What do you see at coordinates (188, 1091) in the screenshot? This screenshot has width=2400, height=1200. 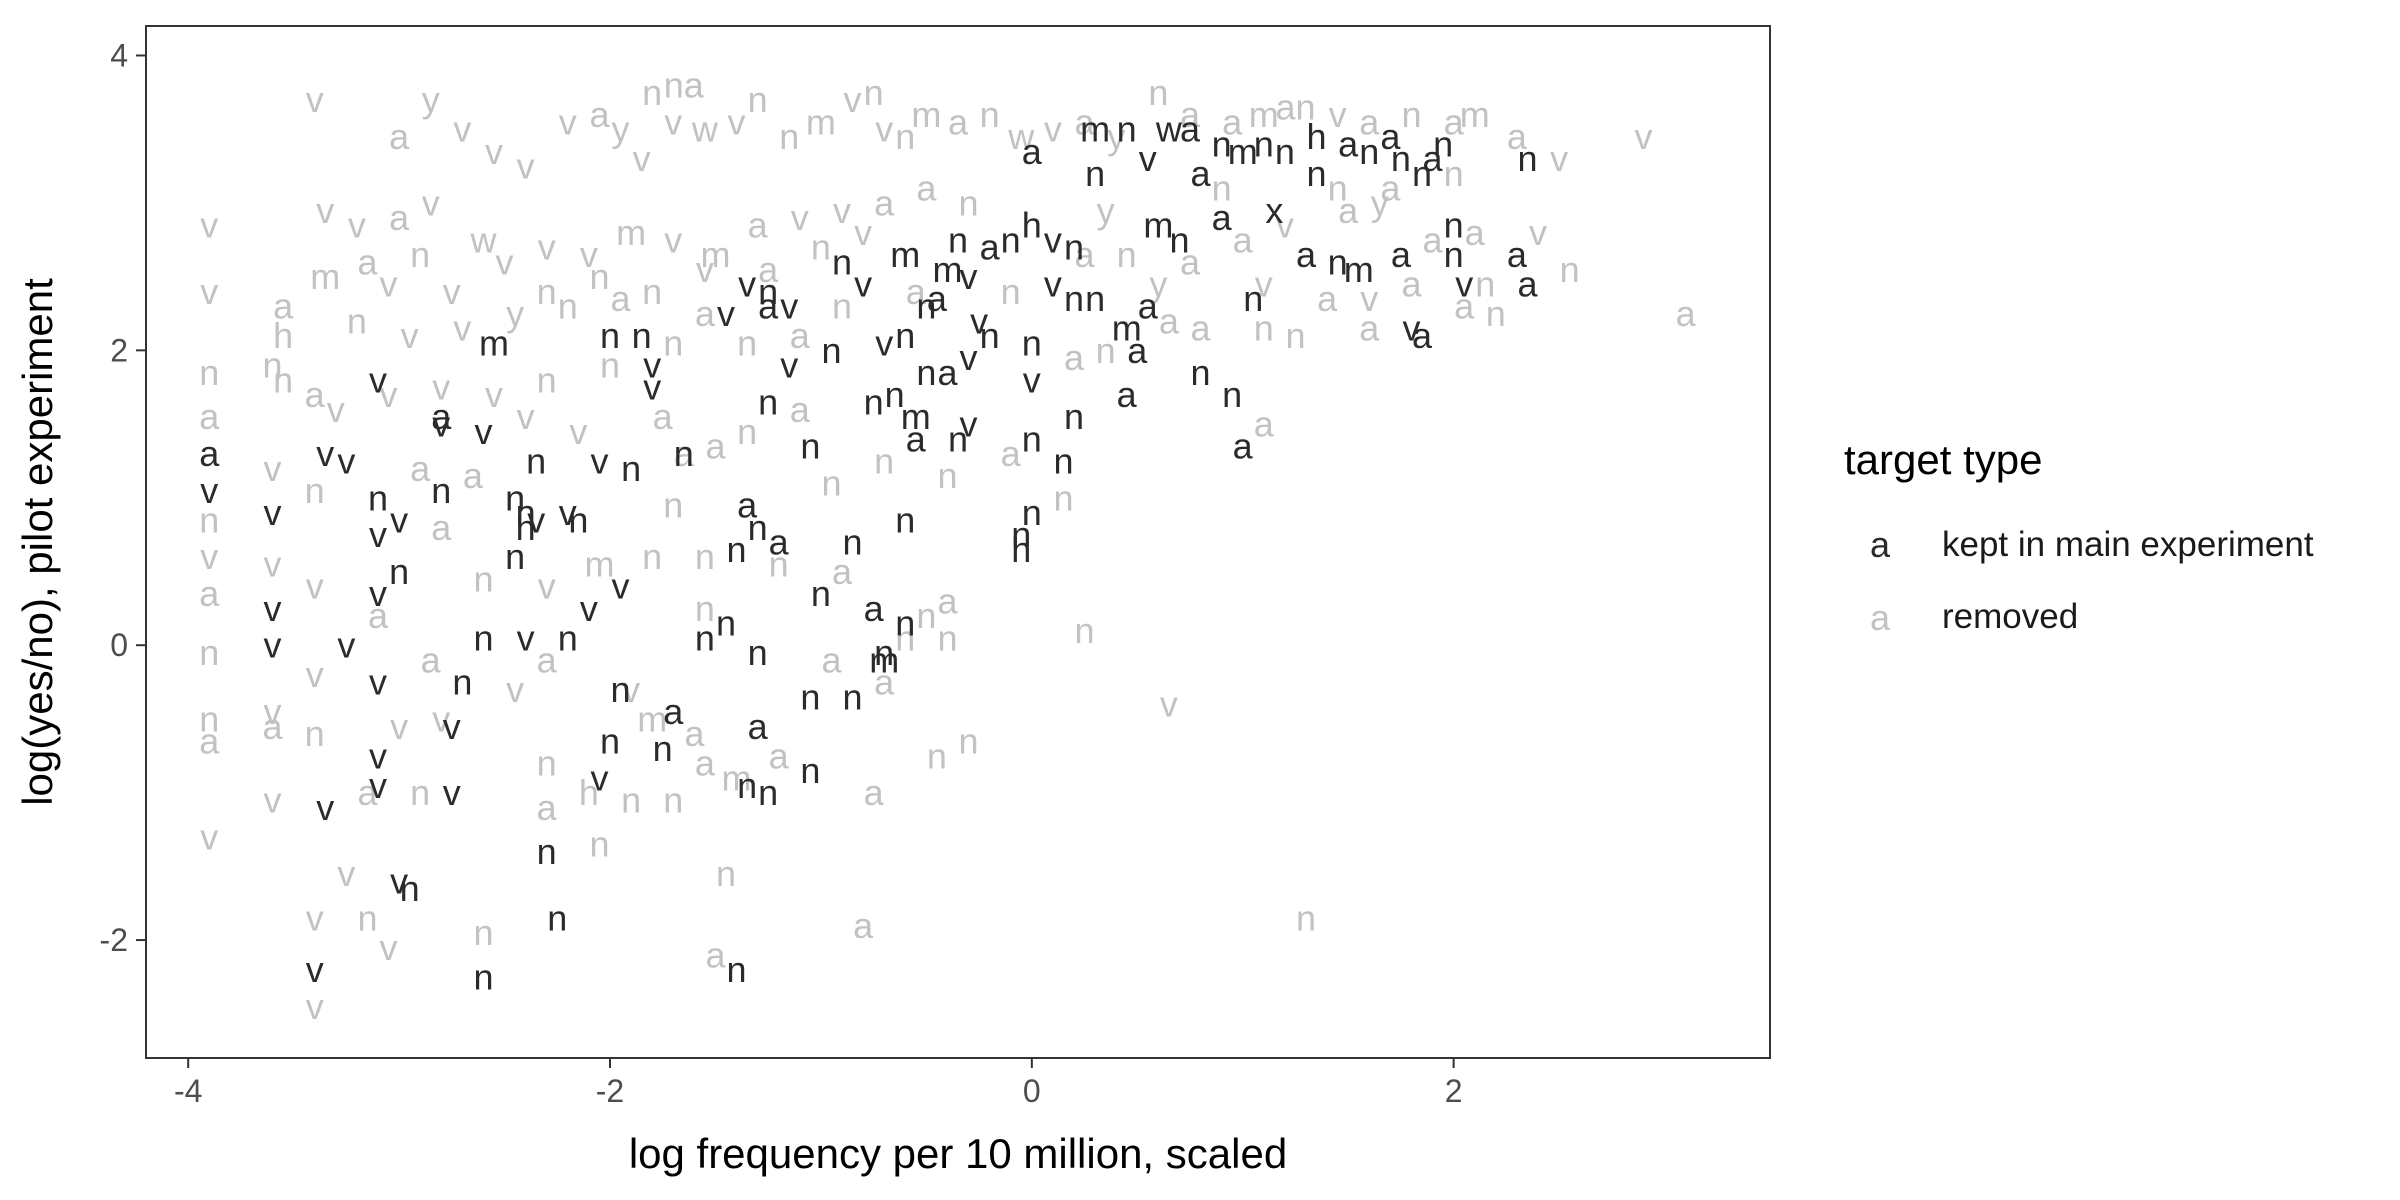 I see `x-tick-label: -4` at bounding box center [188, 1091].